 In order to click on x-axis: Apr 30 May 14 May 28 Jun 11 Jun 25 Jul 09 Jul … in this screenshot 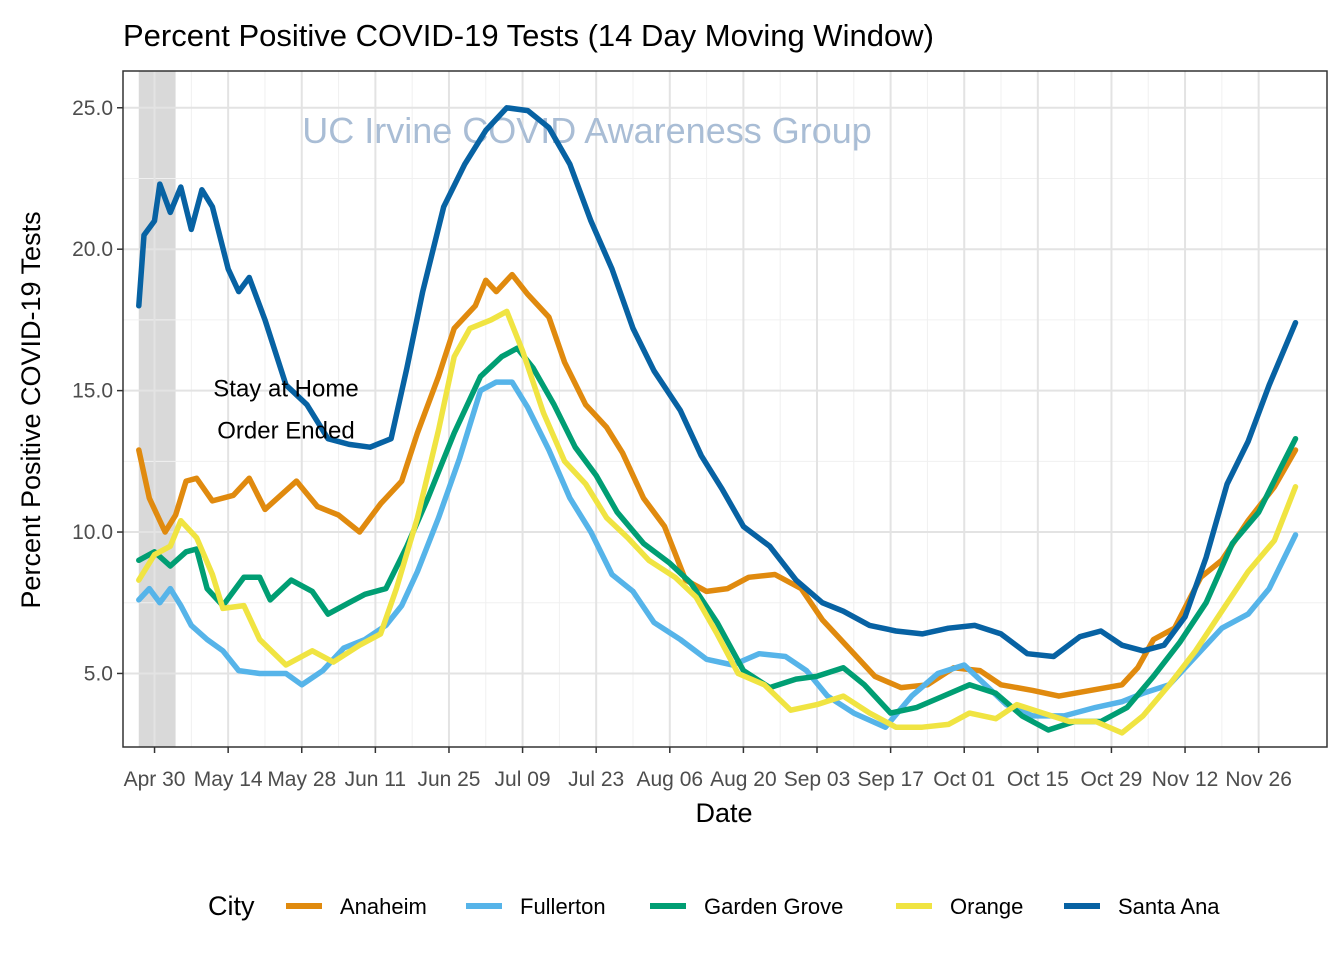, I will do `click(708, 769)`.